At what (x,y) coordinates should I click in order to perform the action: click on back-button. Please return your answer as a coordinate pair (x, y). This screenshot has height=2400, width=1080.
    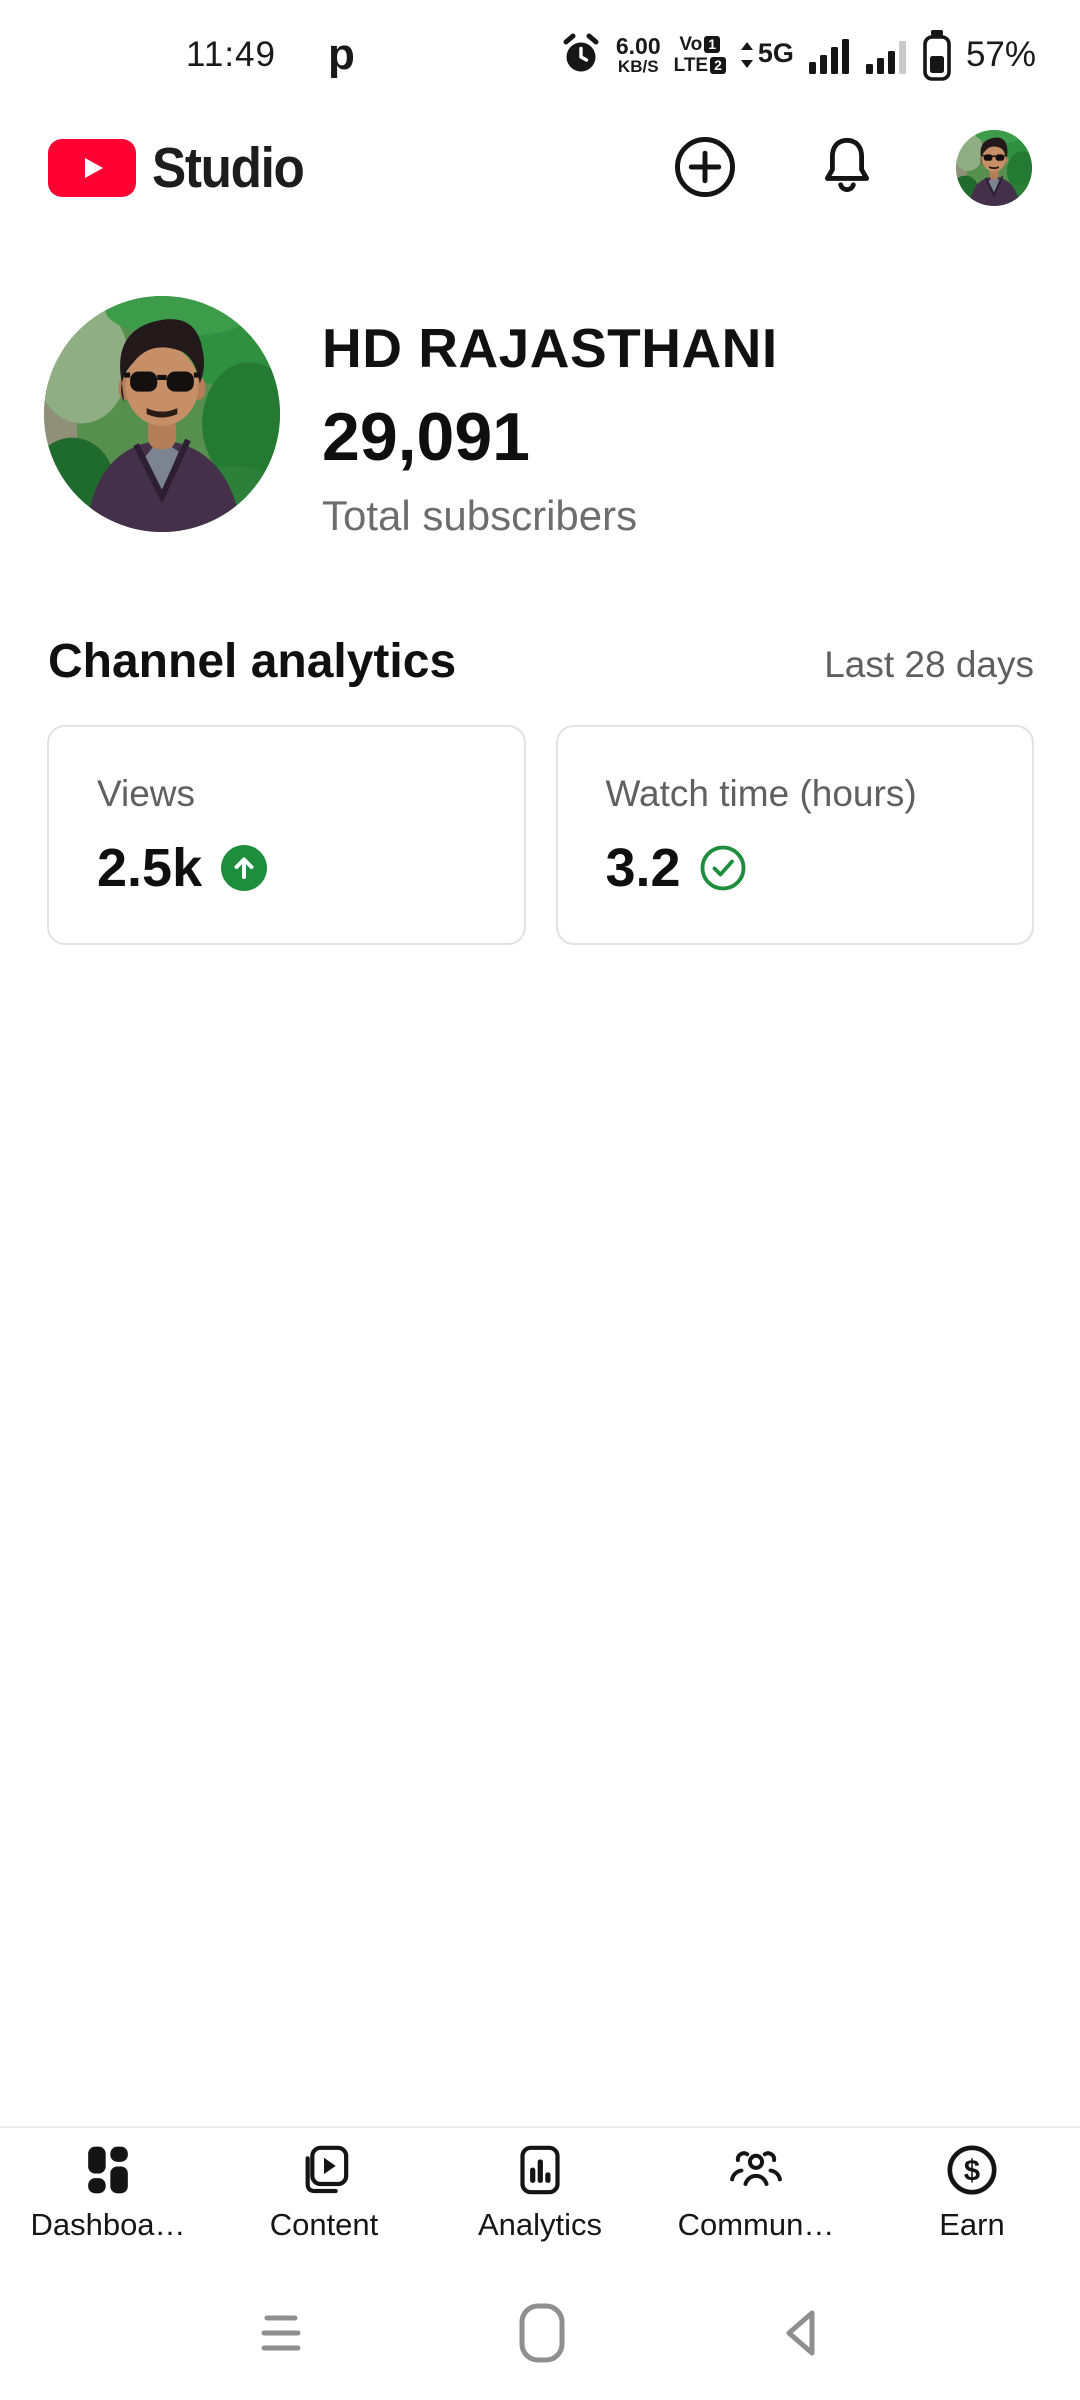
    Looking at the image, I should click on (801, 2333).